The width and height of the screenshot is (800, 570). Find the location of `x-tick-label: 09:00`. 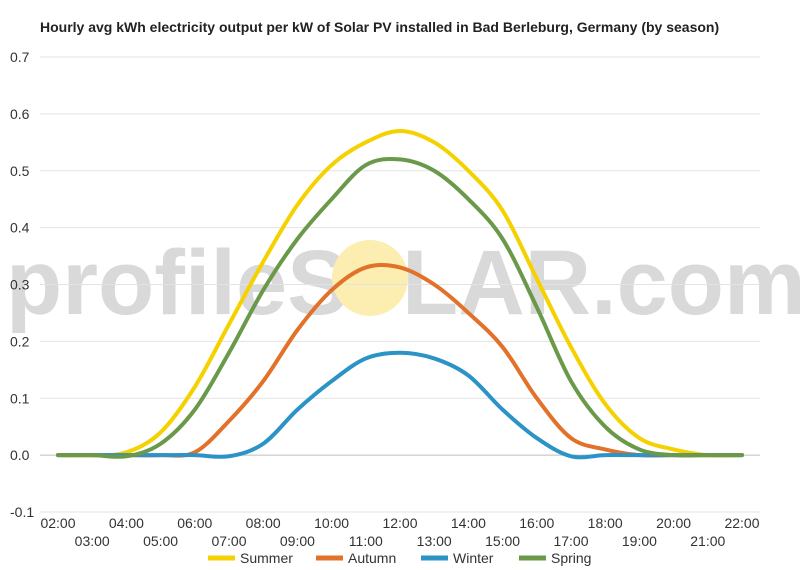

x-tick-label: 09:00 is located at coordinates (297, 541).